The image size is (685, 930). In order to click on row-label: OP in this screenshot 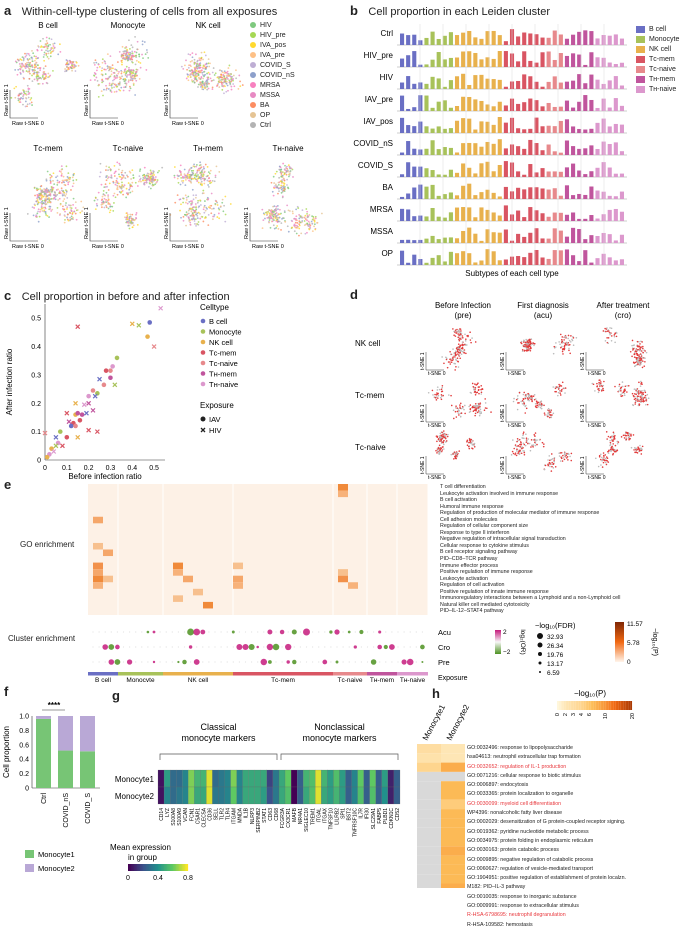, I will do `click(387, 253)`.